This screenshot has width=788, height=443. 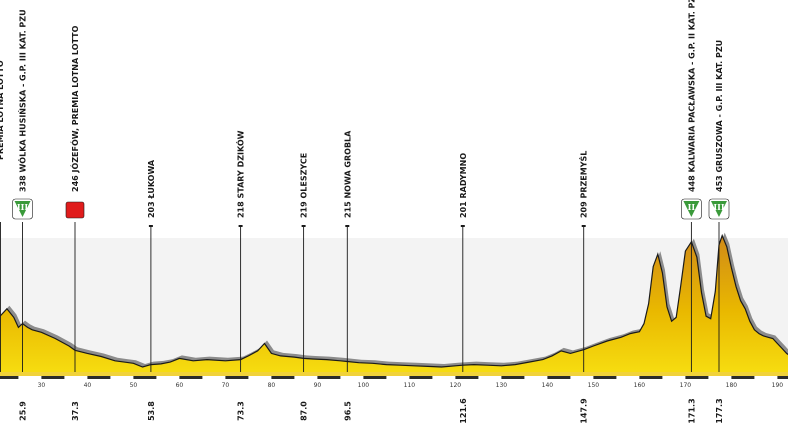 I want to click on checkpoint-label: 201 RADYMNO, so click(x=463, y=185).